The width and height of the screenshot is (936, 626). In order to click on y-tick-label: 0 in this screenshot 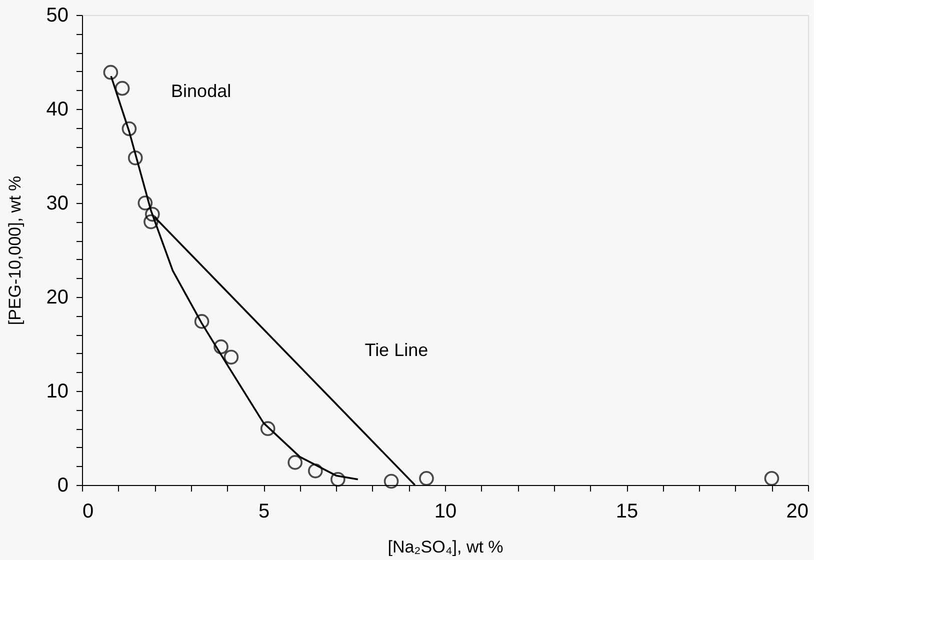, I will do `click(62, 485)`.